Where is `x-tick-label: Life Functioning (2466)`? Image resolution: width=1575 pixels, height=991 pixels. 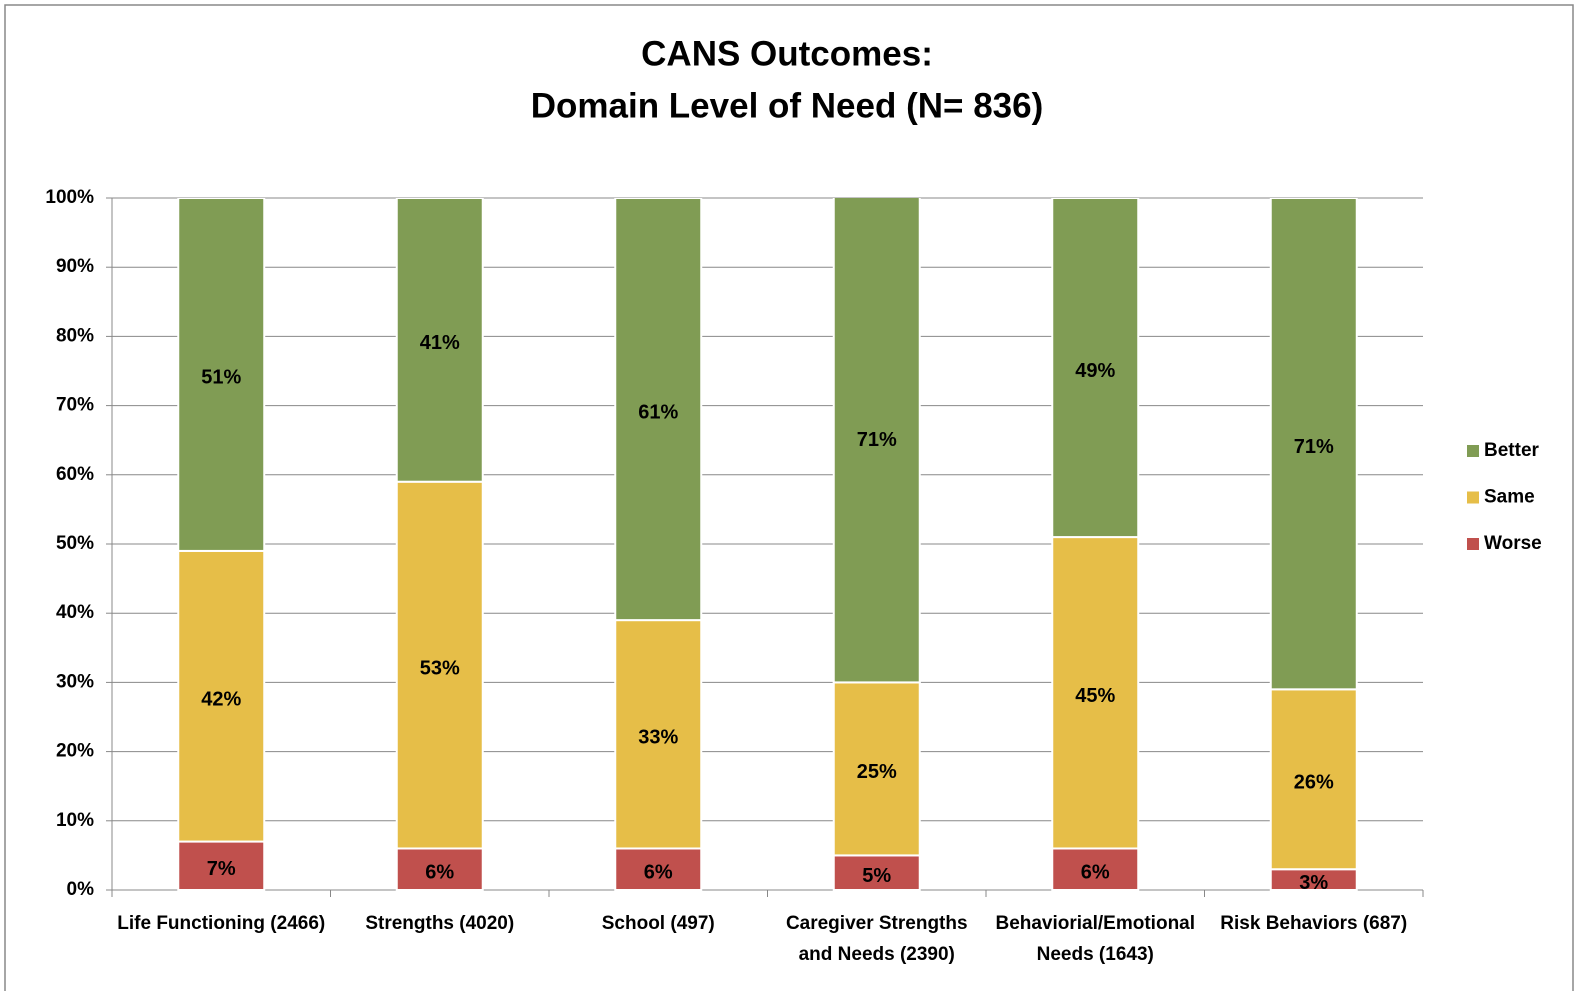 x-tick-label: Life Functioning (2466) is located at coordinates (221, 923).